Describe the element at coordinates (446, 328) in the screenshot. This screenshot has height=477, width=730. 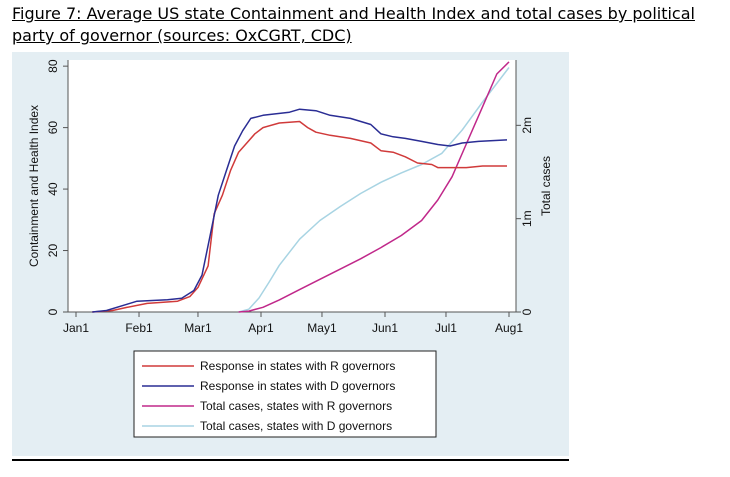
I see `x-tick-label: Jul1` at that location.